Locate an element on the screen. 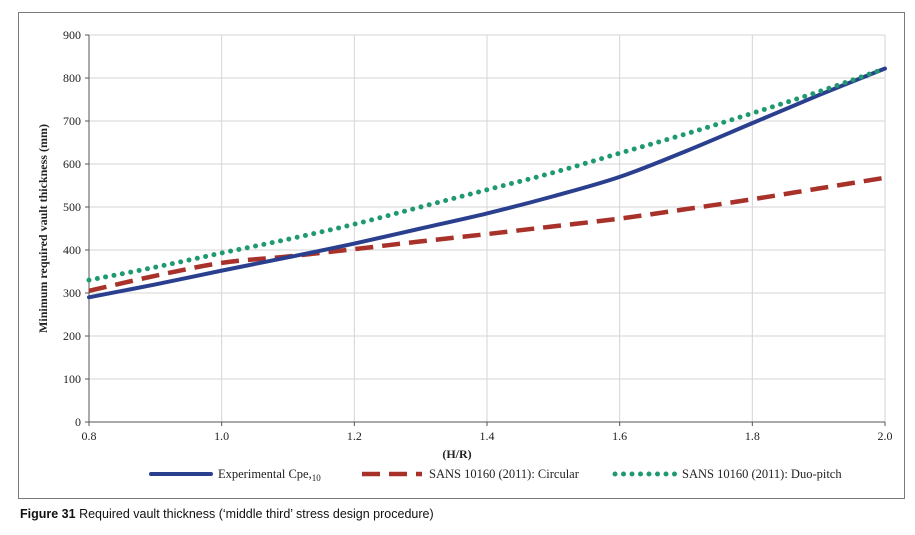  y-tick-label: 900 is located at coordinates (72, 35).